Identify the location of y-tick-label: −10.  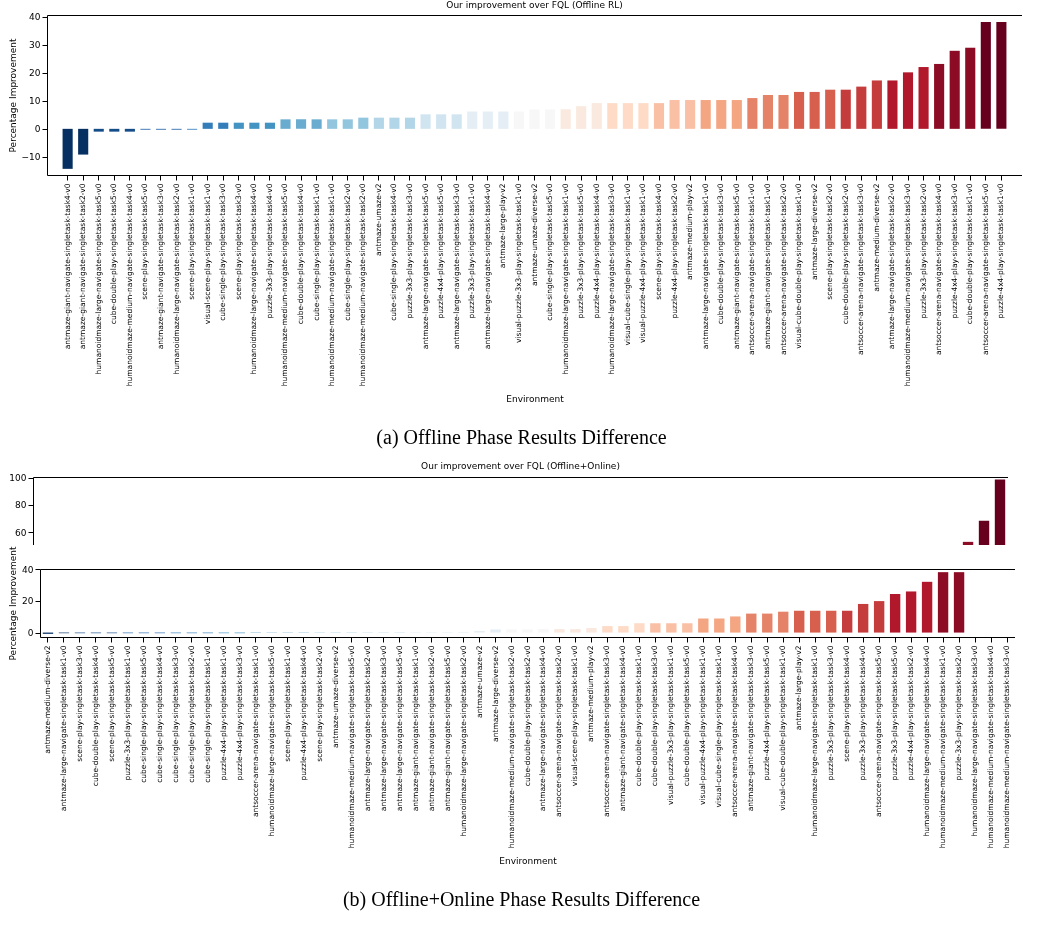
(31, 157).